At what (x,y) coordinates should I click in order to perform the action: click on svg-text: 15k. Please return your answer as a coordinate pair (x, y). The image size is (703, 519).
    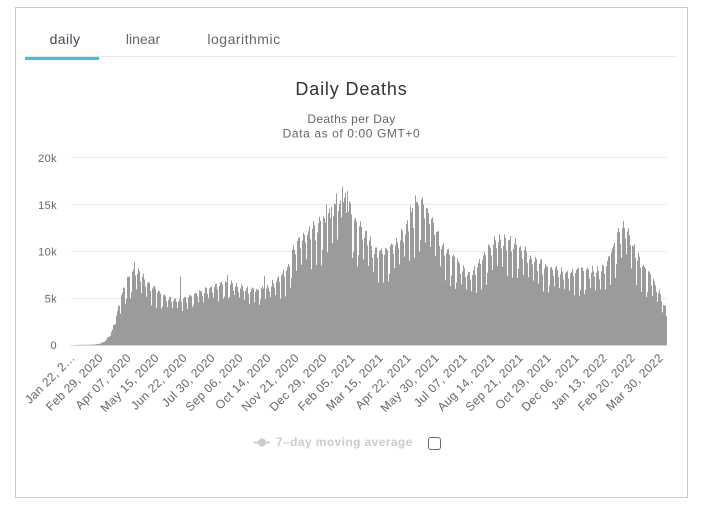
    Looking at the image, I should click on (47, 206).